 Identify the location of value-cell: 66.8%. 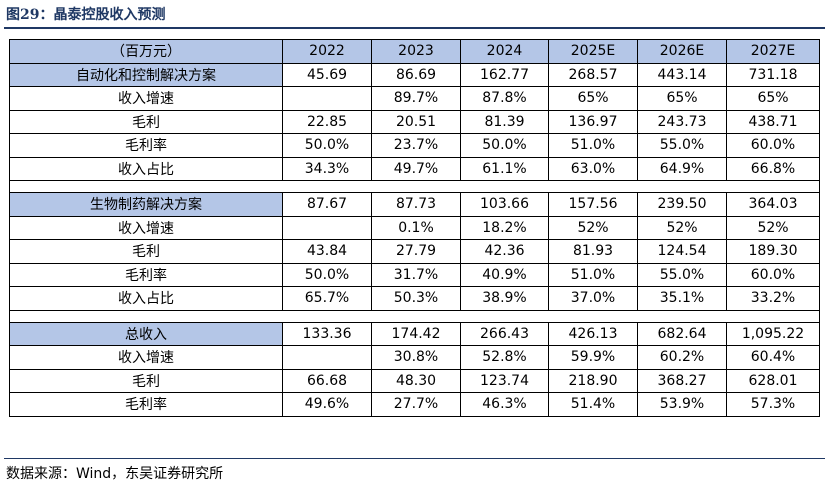
(773, 168).